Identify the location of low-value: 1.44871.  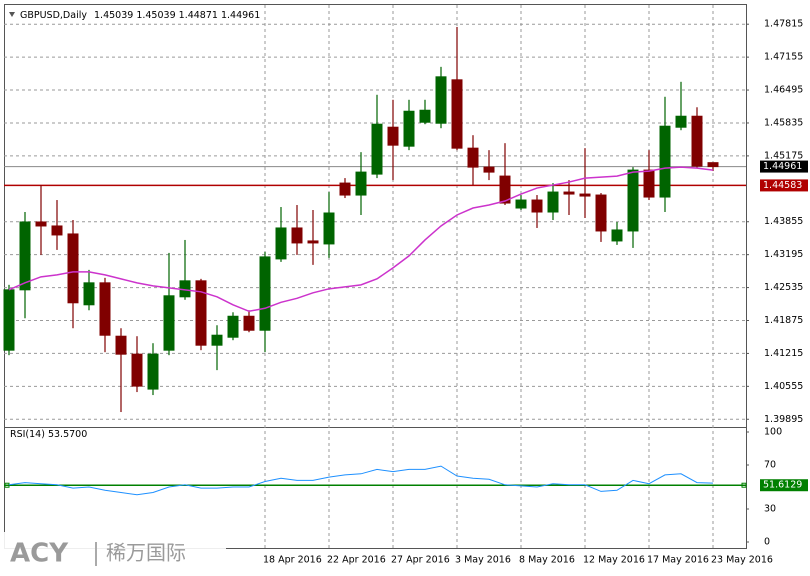
(198, 15).